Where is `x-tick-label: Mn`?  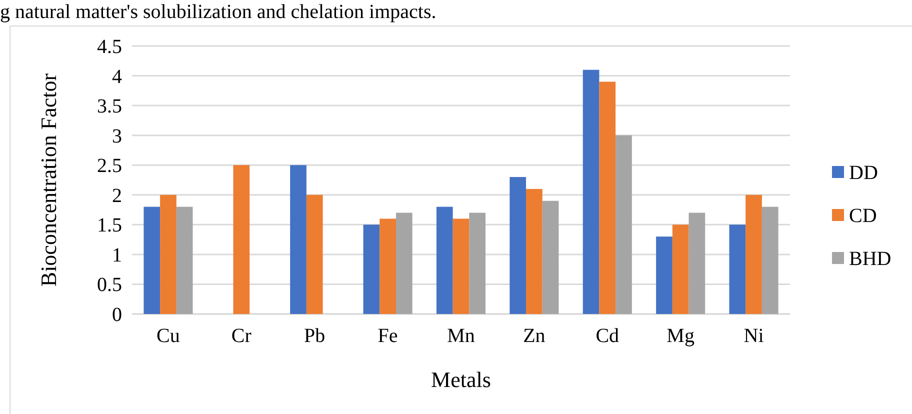
x-tick-label: Mn is located at coordinates (461, 336).